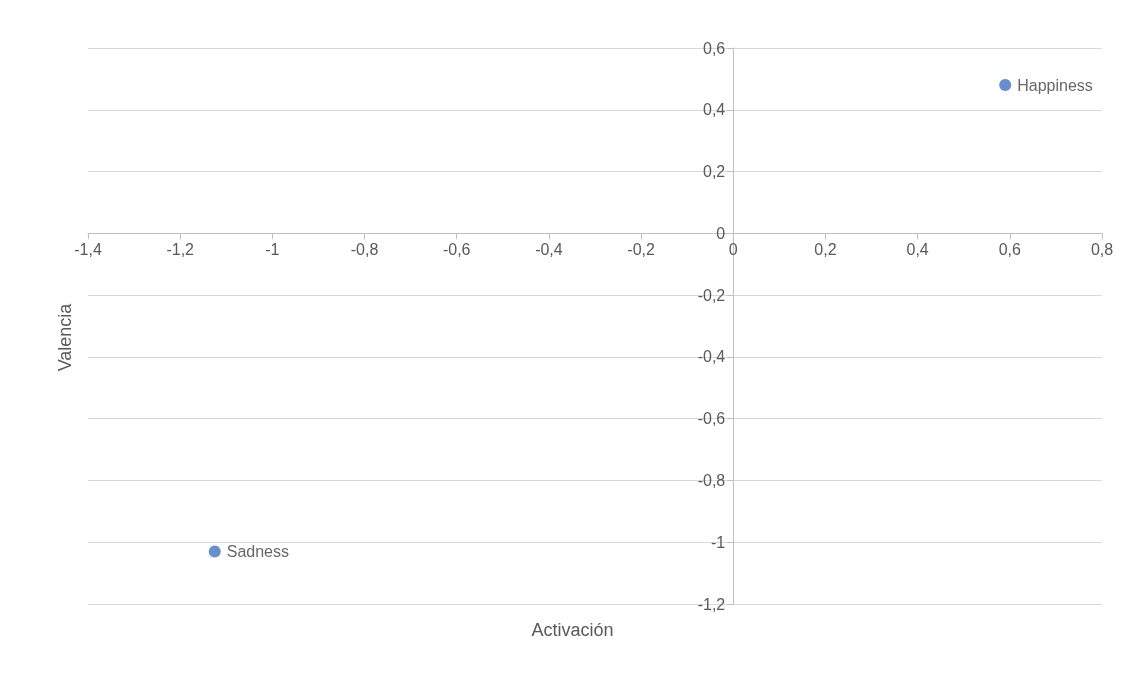 This screenshot has height=675, width=1145. What do you see at coordinates (88, 249) in the screenshot?
I see `x-tick-label: -1,4` at bounding box center [88, 249].